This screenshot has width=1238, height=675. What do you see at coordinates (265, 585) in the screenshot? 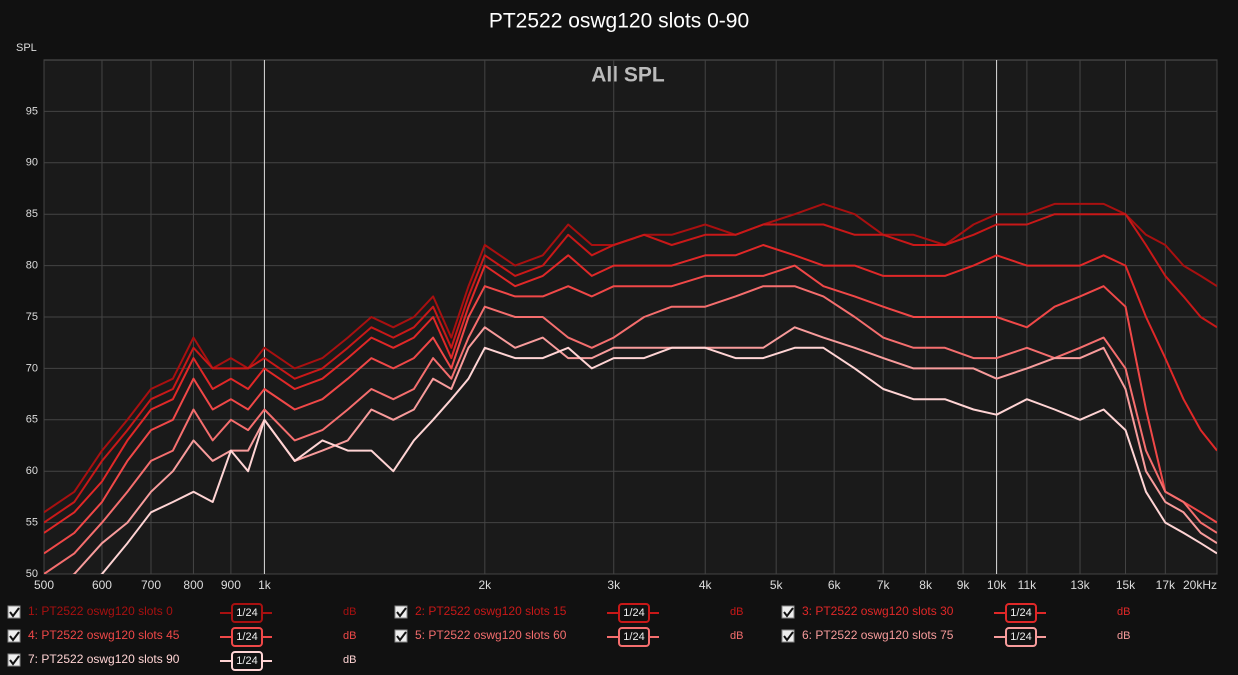
I see `x-tick-label: 1k` at bounding box center [265, 585].